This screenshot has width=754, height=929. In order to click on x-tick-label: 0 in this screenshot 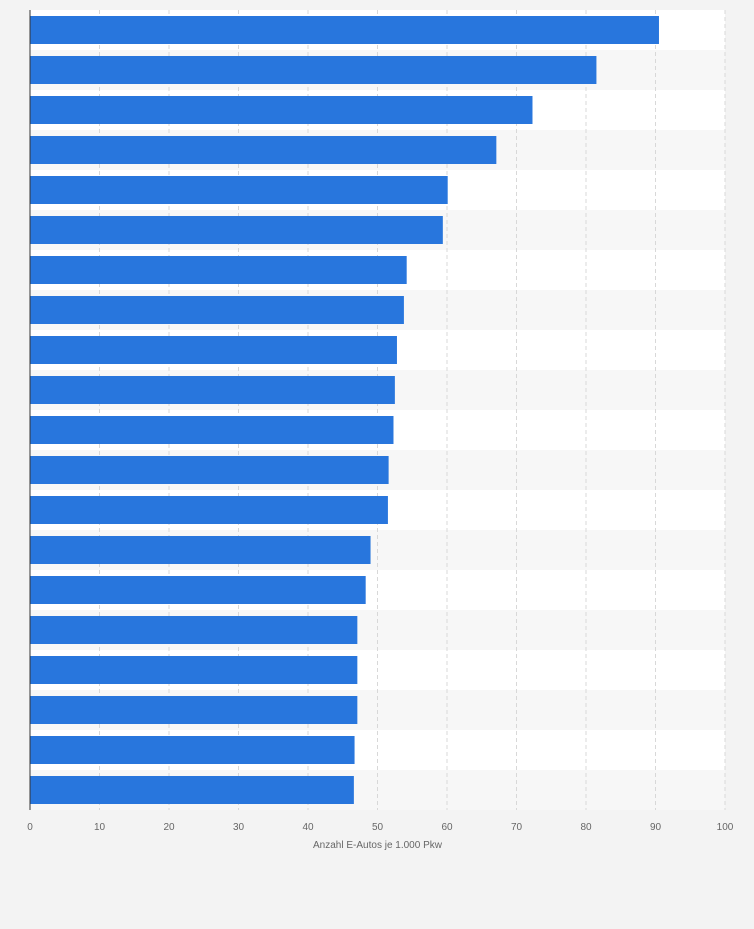, I will do `click(30, 827)`.